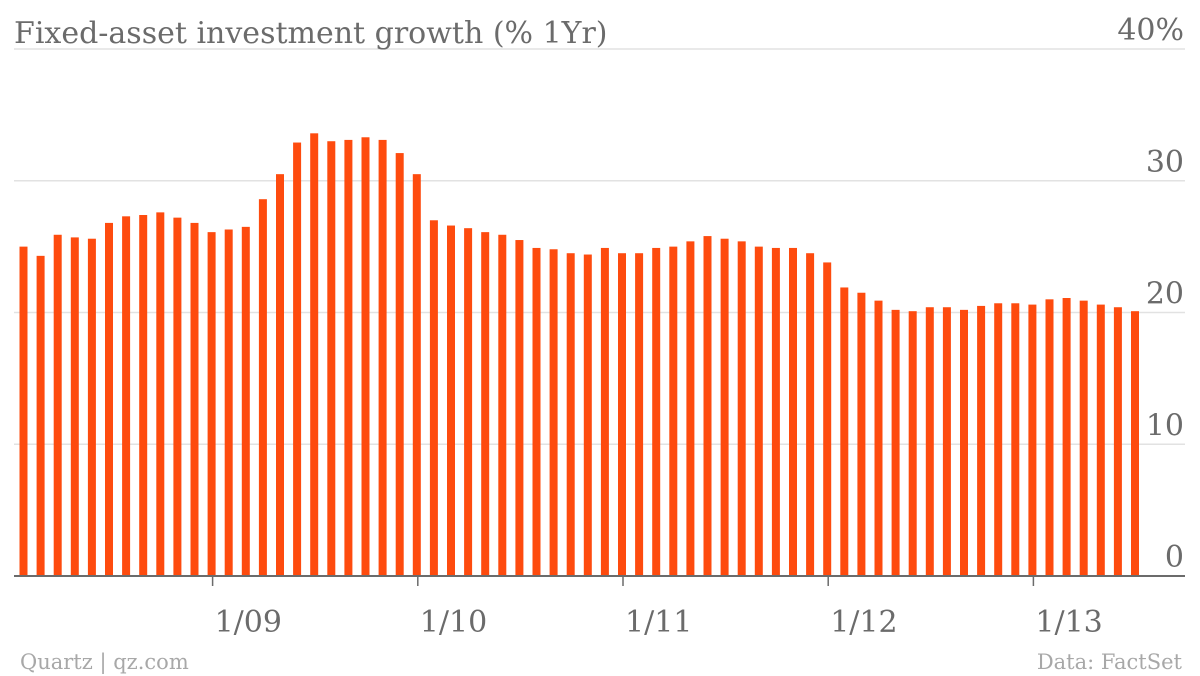 This screenshot has height=676, width=1200. What do you see at coordinates (863, 622) in the screenshot?
I see `x-tick-label: 1/12` at bounding box center [863, 622].